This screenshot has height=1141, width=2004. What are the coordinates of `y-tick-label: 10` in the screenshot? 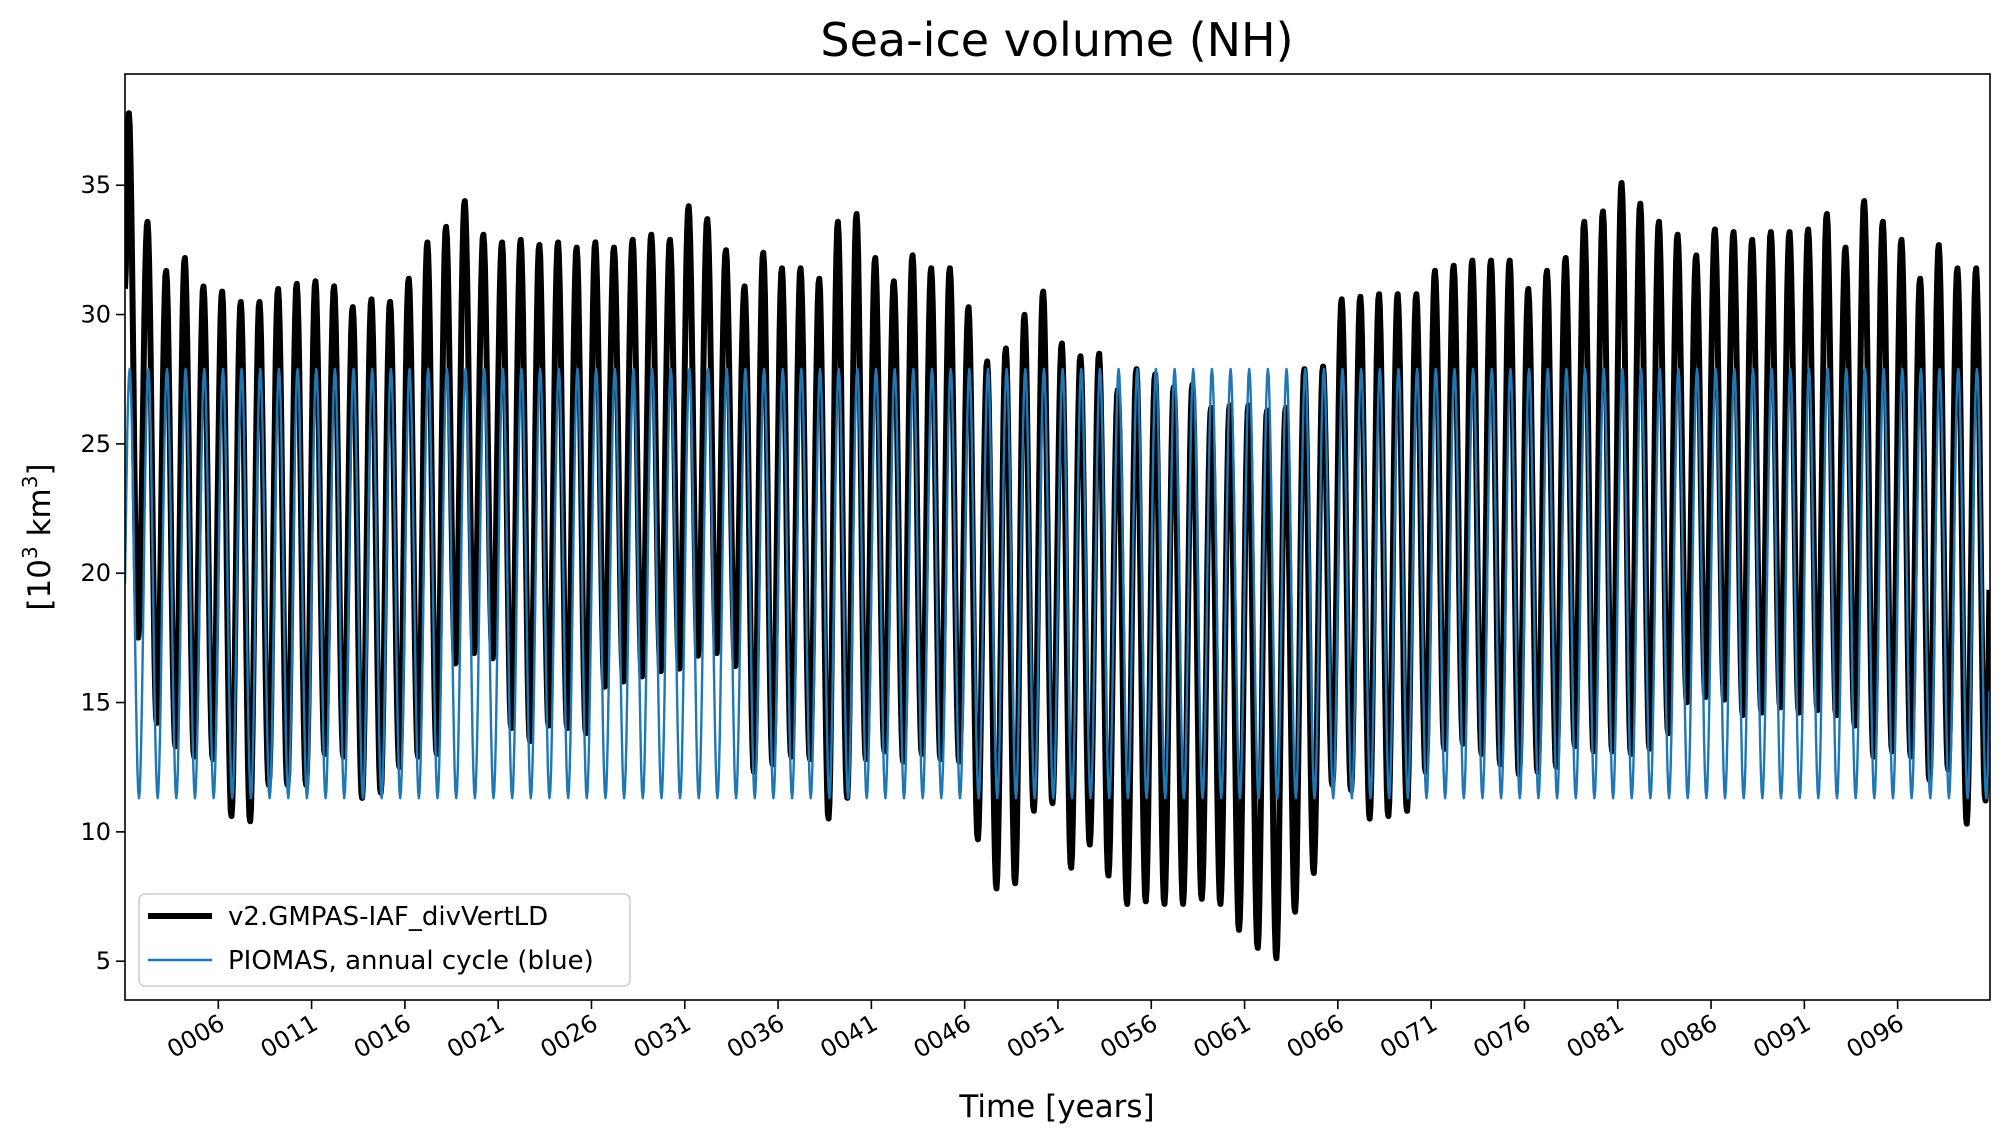 It's located at (95, 832).